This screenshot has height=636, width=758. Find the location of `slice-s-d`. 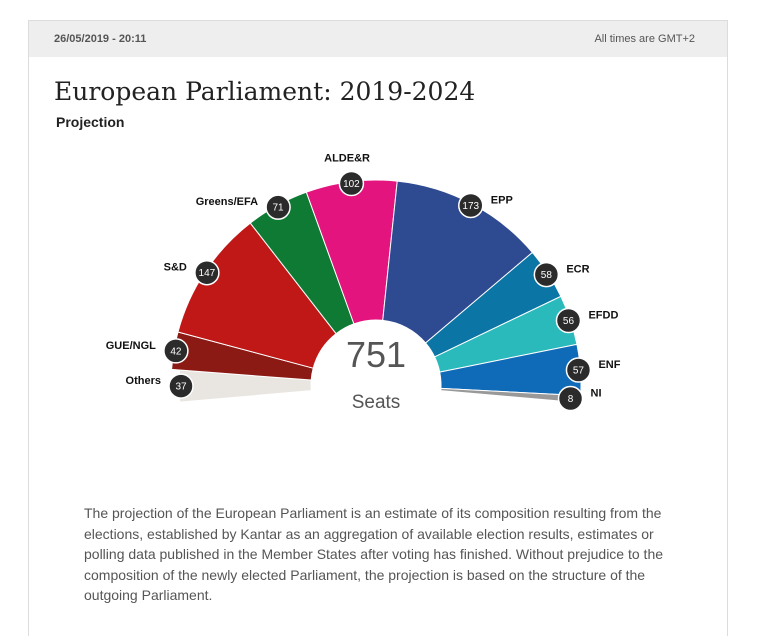

slice-s-d is located at coordinates (257, 295).